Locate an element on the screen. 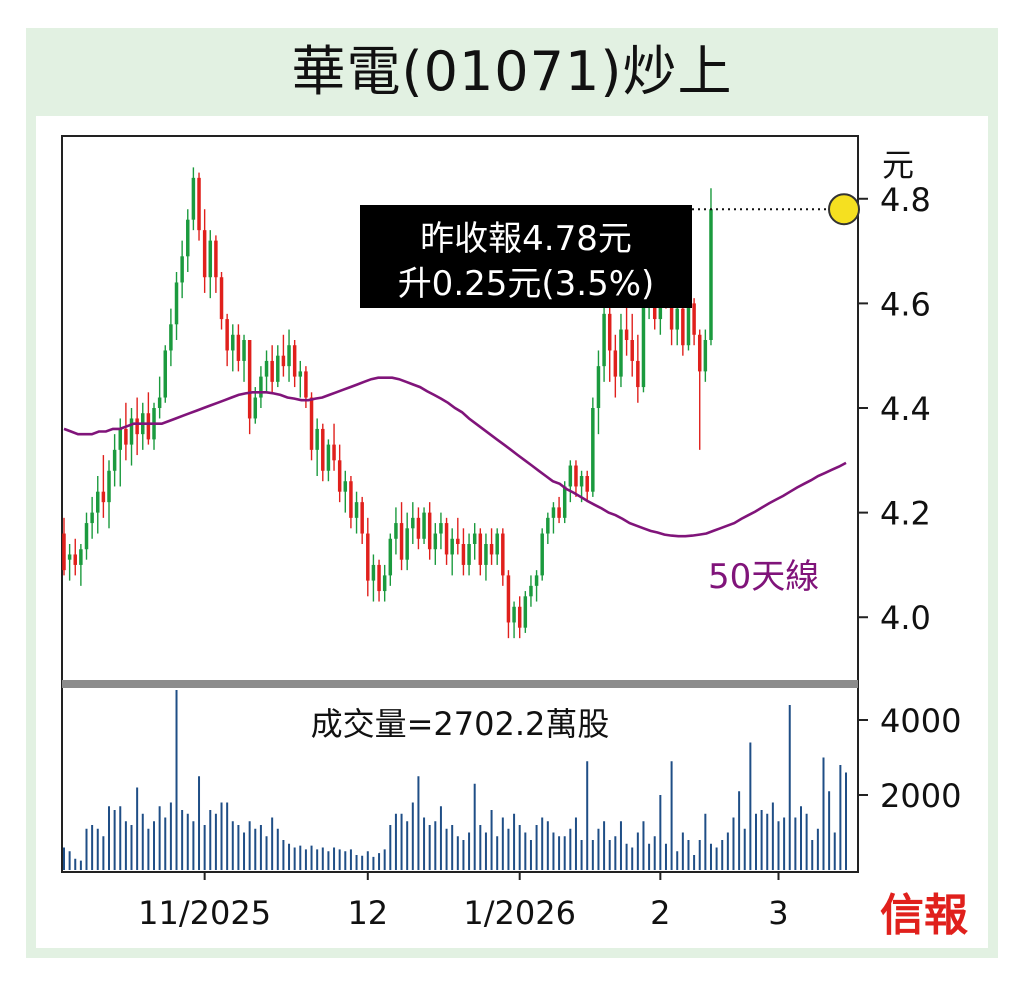  x-tick-label: 3 is located at coordinates (778, 913).